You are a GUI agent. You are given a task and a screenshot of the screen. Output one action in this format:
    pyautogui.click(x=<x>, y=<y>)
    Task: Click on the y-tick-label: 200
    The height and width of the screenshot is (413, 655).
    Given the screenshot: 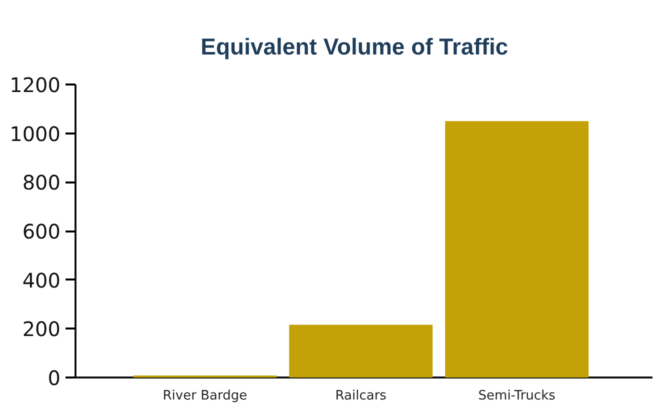 What is the action you would take?
    pyautogui.click(x=41, y=329)
    